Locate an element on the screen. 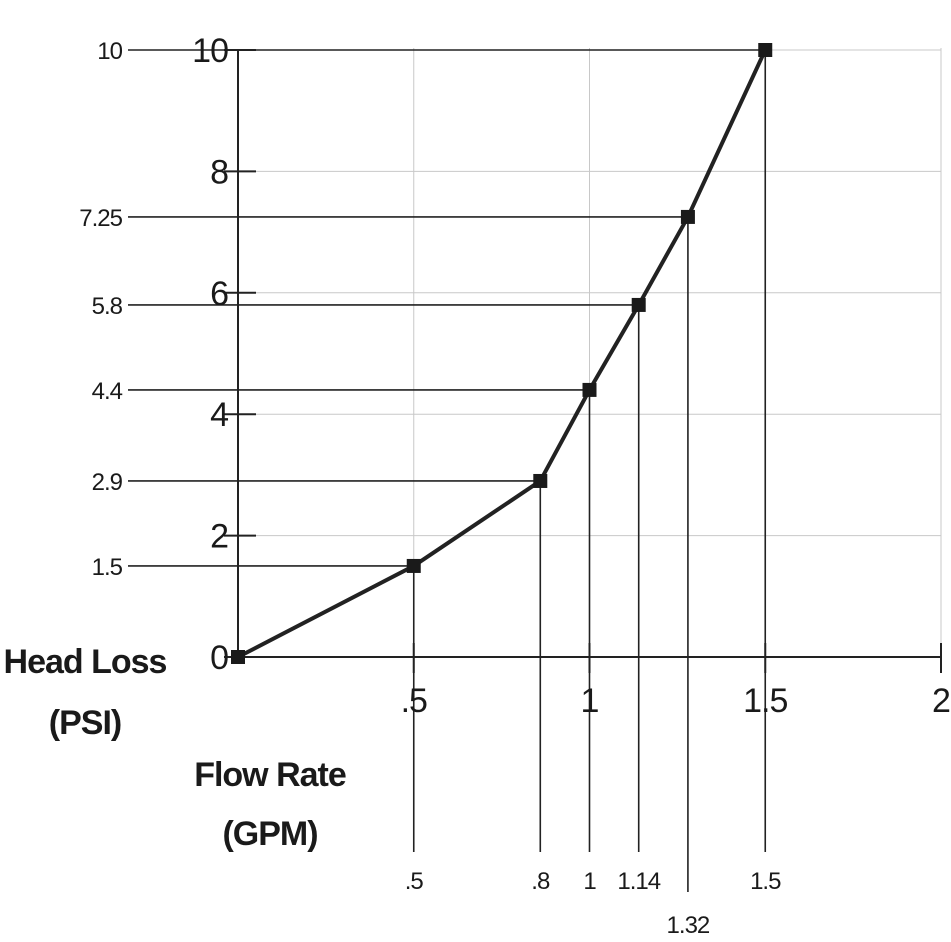 Image resolution: width=951 pixels, height=942 pixels. y-value-label: 7.25 is located at coordinates (100, 218).